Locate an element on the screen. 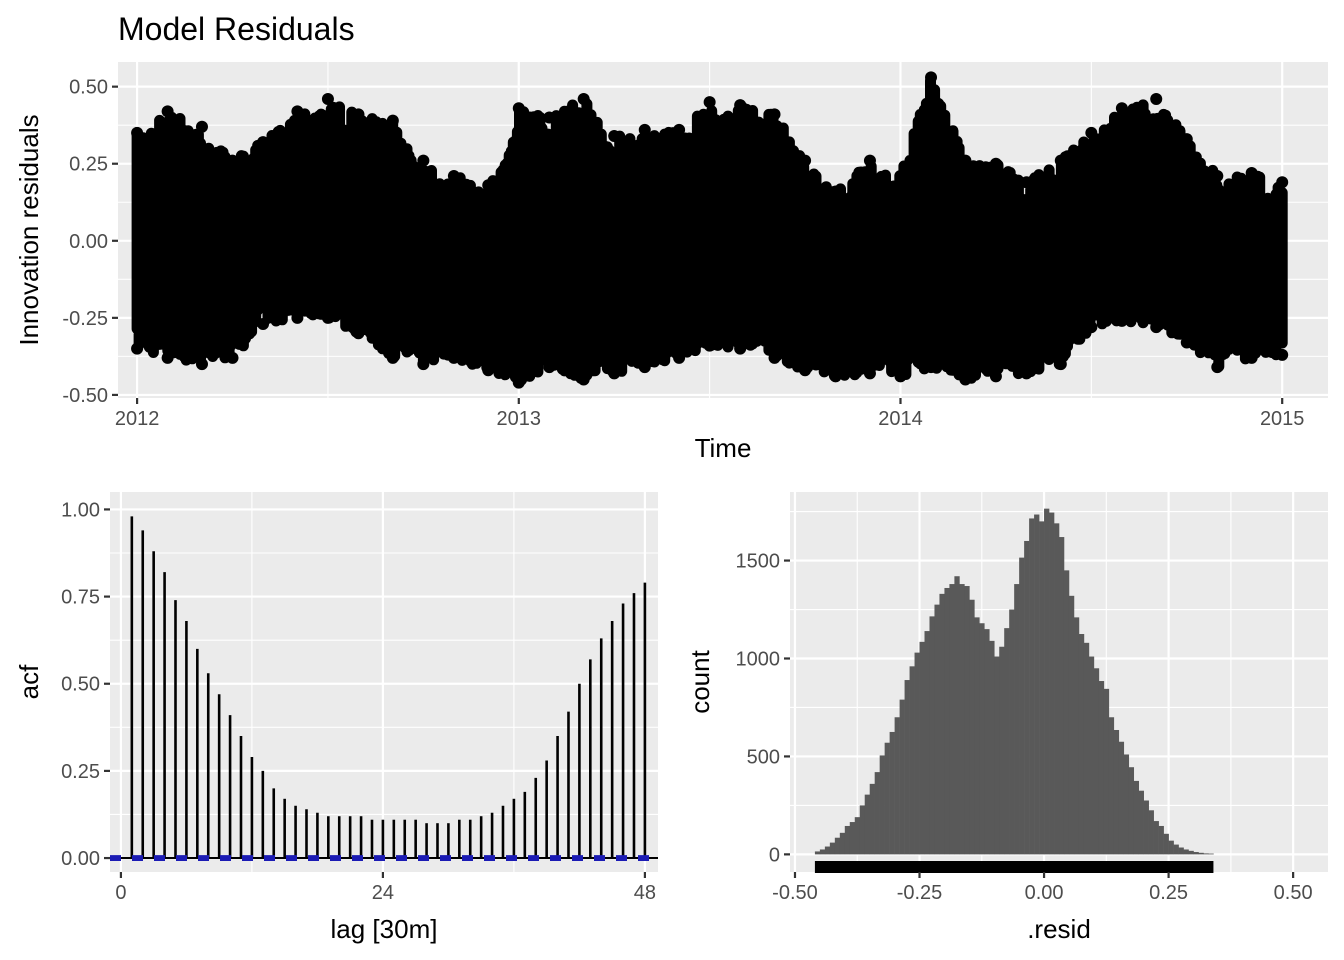  y-tick-label: 0.50 is located at coordinates (88, 88).